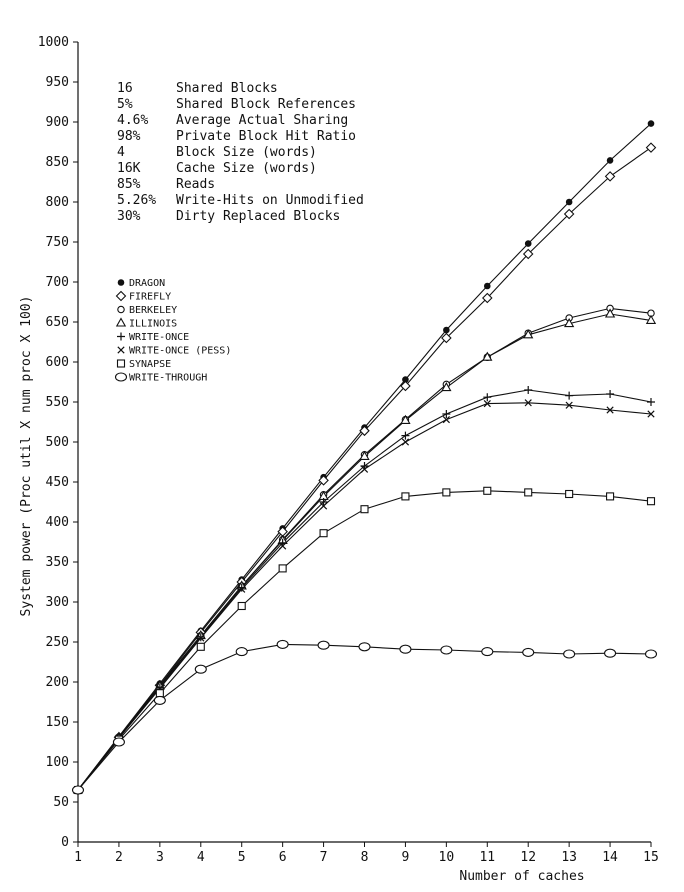  What do you see at coordinates (53, 42) in the screenshot?
I see `y-tick-label: 1000` at bounding box center [53, 42].